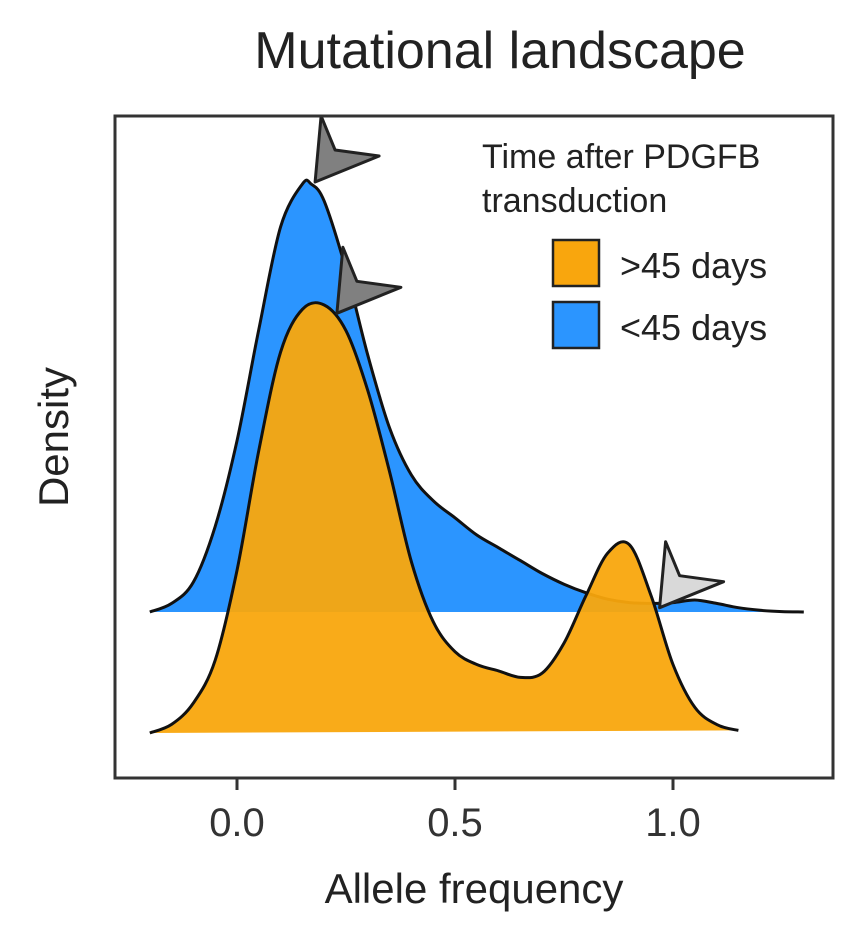 This screenshot has width=847, height=941. I want to click on legend-key-over-45-days, so click(576, 263).